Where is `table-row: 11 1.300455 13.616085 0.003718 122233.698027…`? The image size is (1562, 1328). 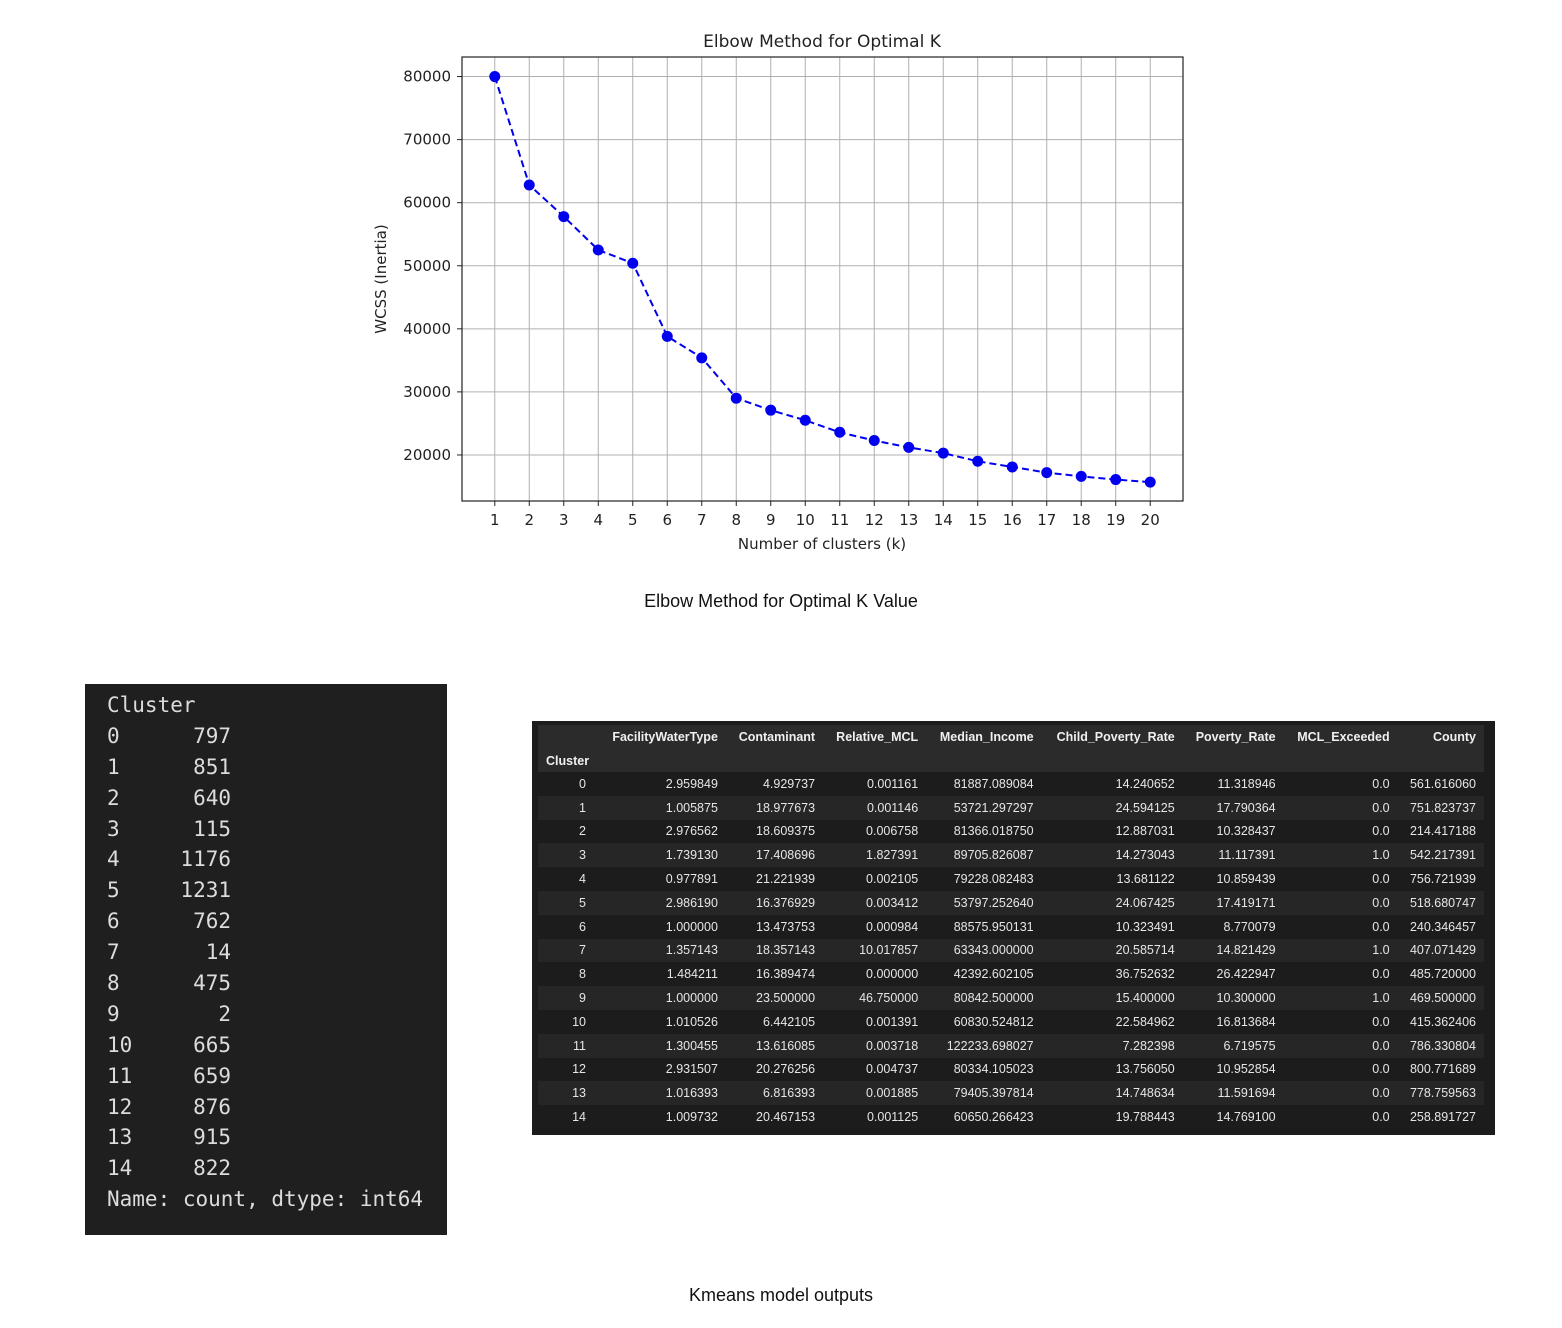 table-row: 11 1.300455 13.616085 0.003718 122233.698027… is located at coordinates (1011, 1045).